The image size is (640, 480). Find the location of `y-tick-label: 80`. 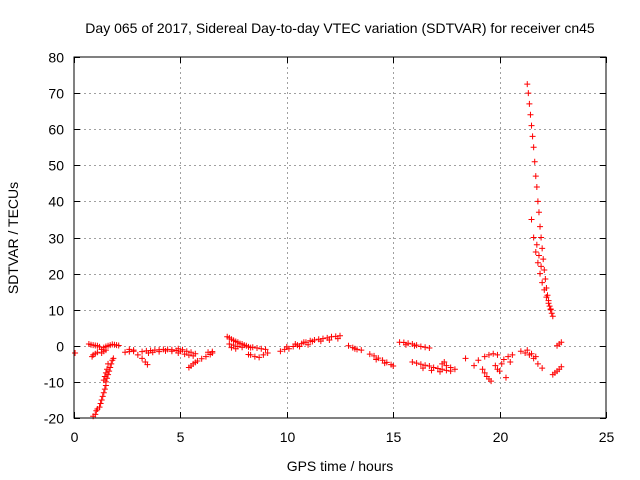

y-tick-label: 80 is located at coordinates (56, 58).